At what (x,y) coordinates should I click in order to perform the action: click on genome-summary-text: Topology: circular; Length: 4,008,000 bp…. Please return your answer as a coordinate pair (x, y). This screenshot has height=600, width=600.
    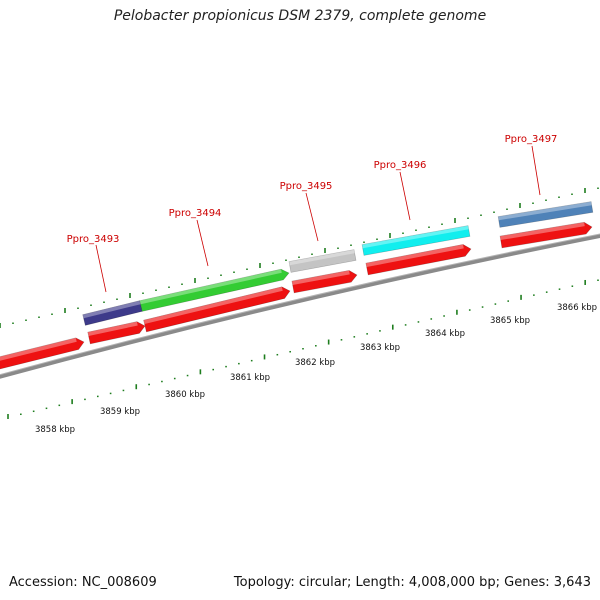
    Looking at the image, I should click on (412, 582).